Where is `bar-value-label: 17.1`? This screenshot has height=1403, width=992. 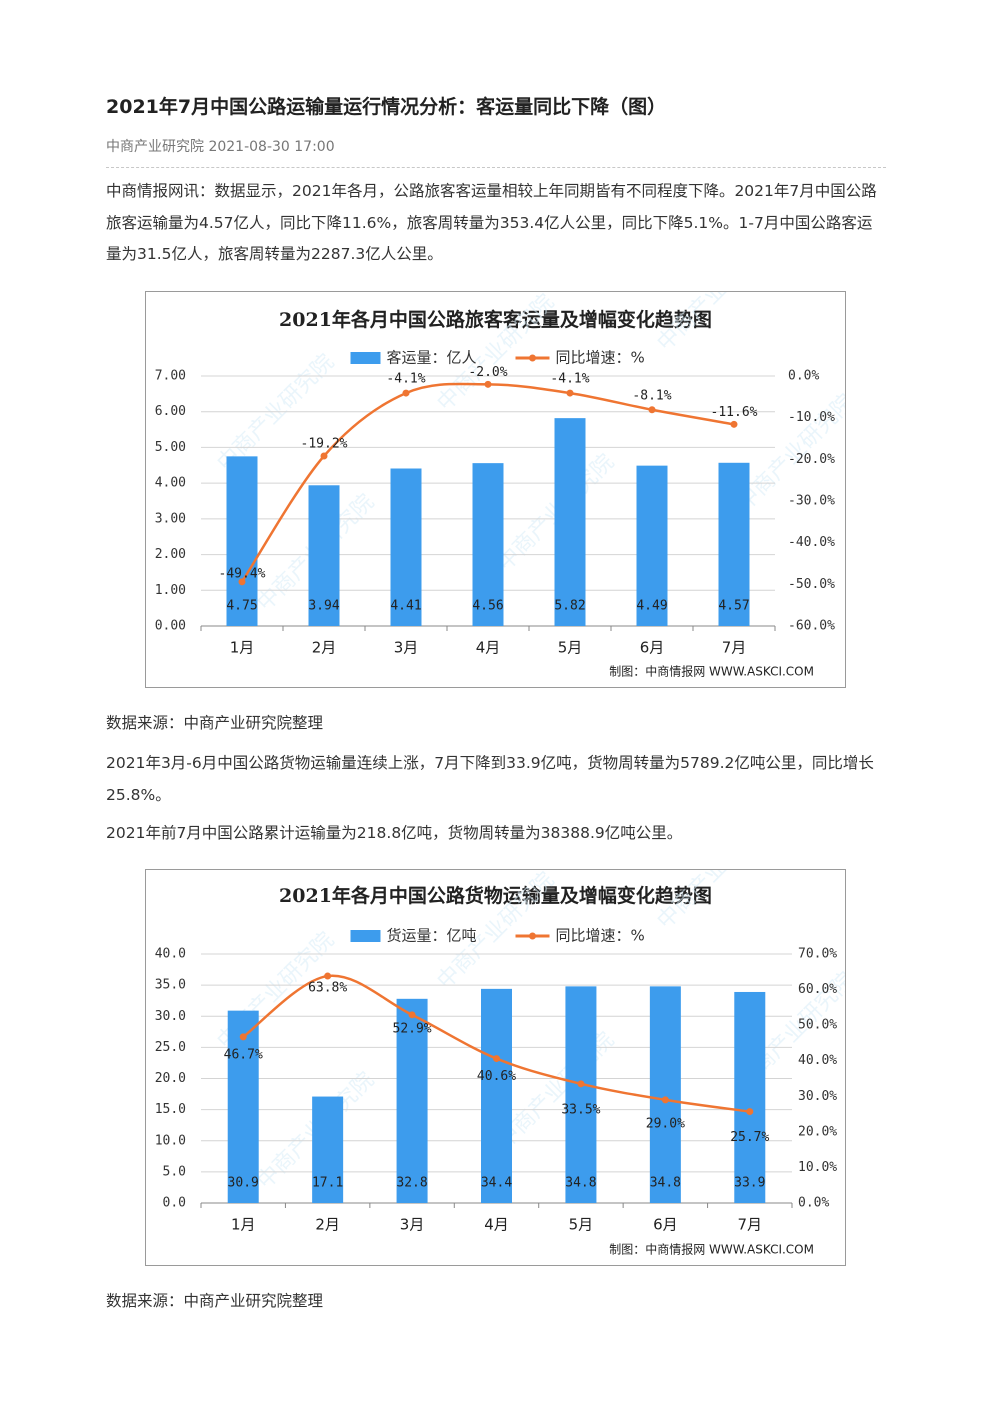 bar-value-label: 17.1 is located at coordinates (327, 1183).